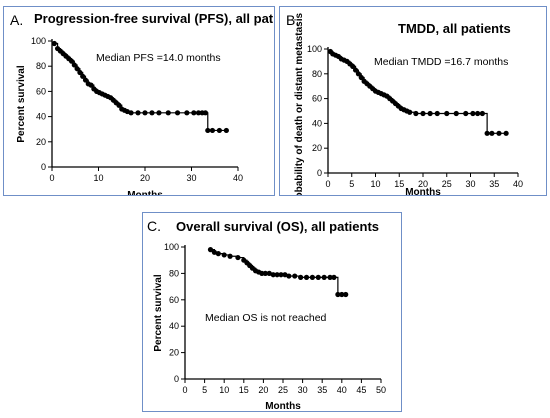 The height and width of the screenshot is (418, 550). I want to click on panel-label: C., so click(154, 226).